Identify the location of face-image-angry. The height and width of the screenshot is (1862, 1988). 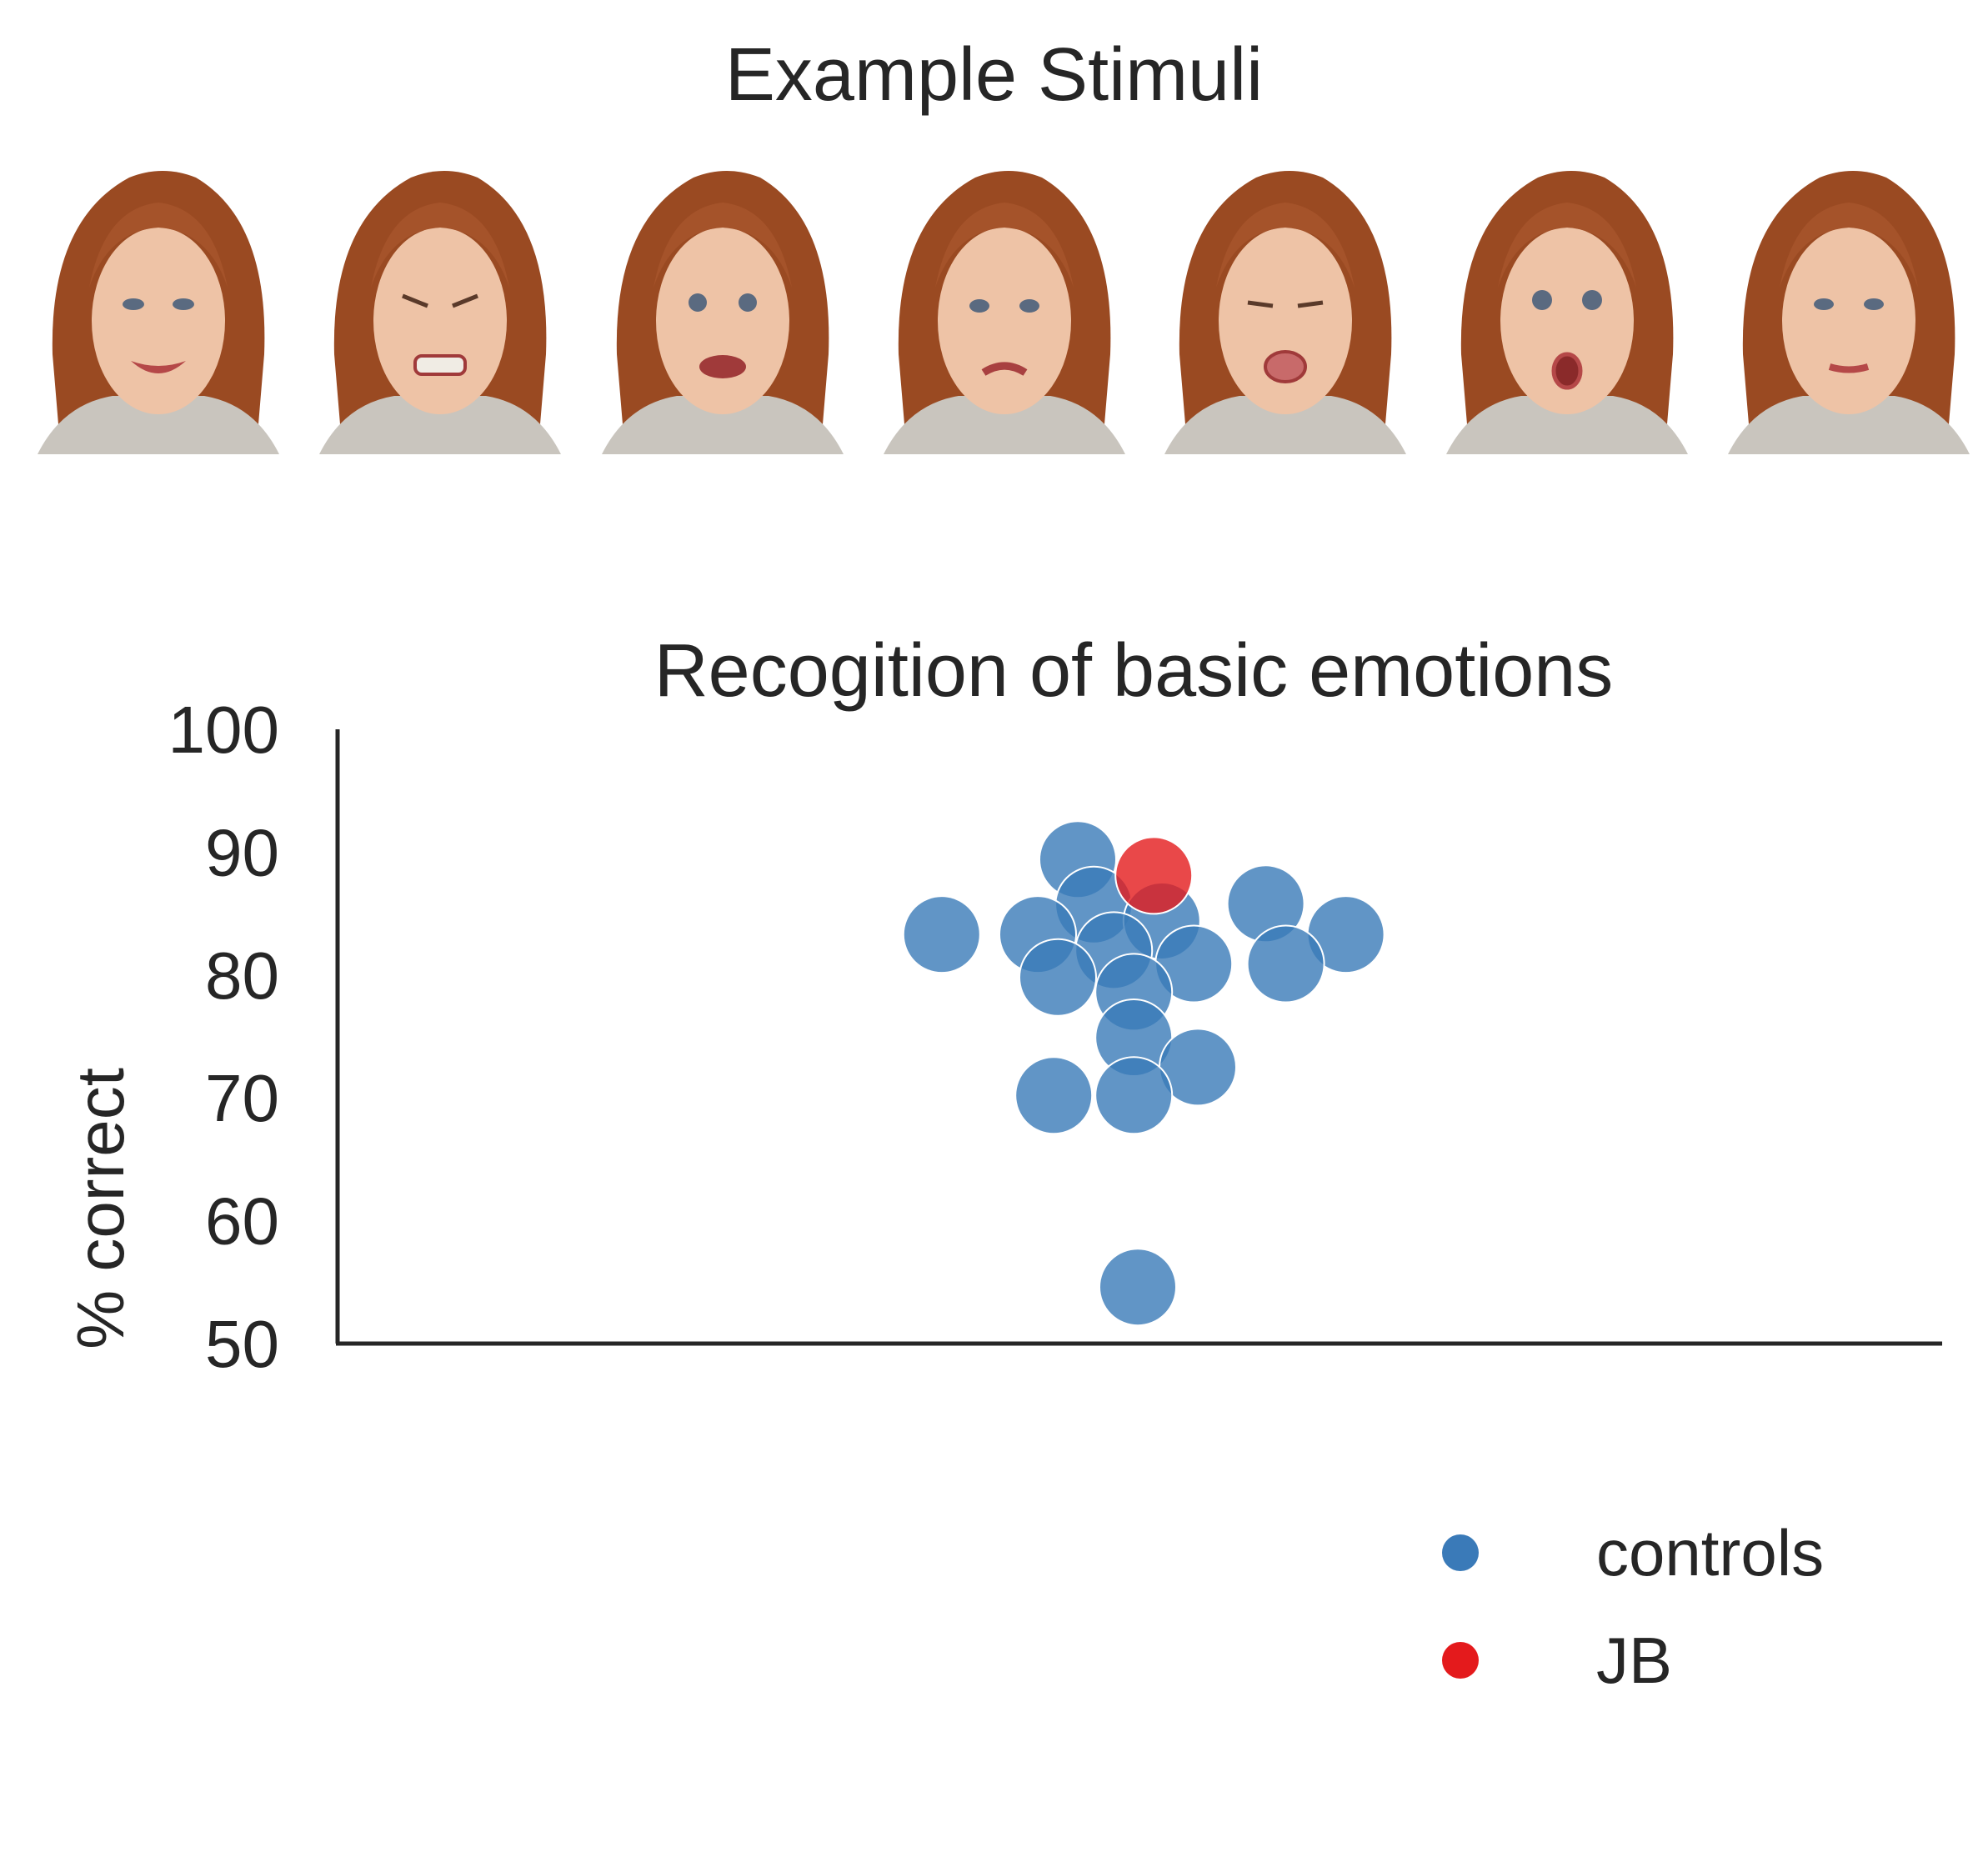
(440, 312).